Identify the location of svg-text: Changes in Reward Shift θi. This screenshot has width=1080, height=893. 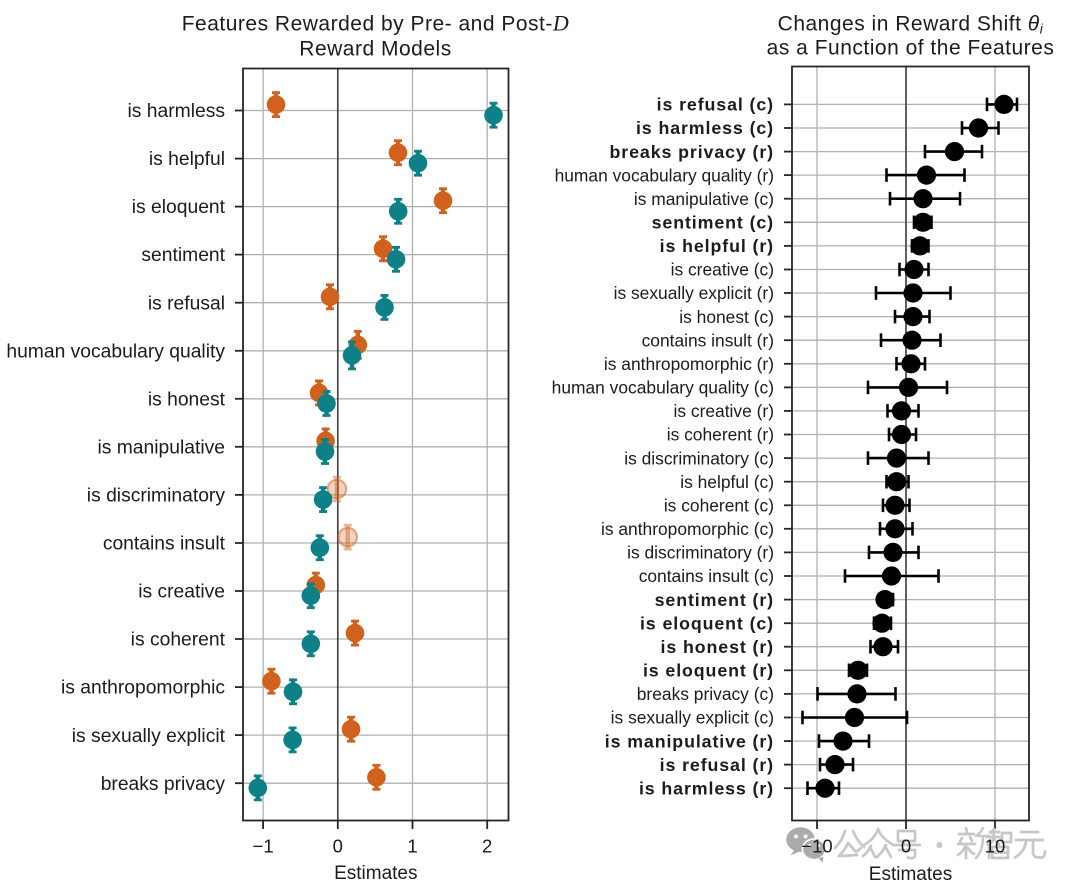
(911, 25).